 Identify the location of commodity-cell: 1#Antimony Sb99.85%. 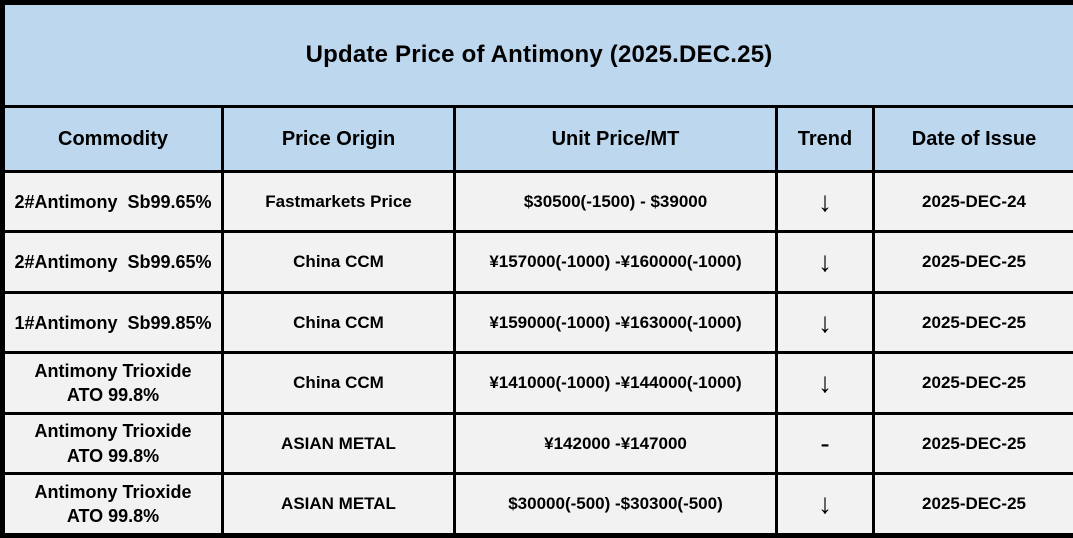
(112, 322).